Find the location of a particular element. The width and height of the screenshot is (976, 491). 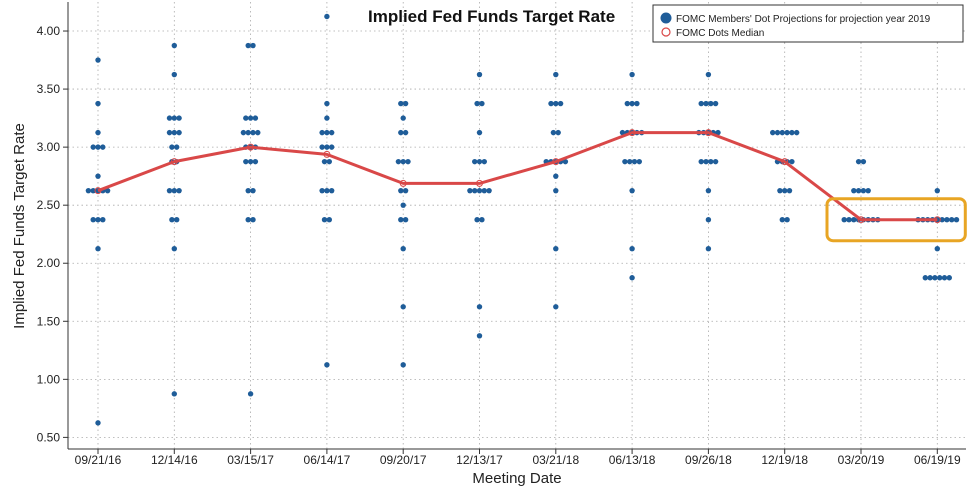

y-tick-label: 2.50 is located at coordinates (49, 205).